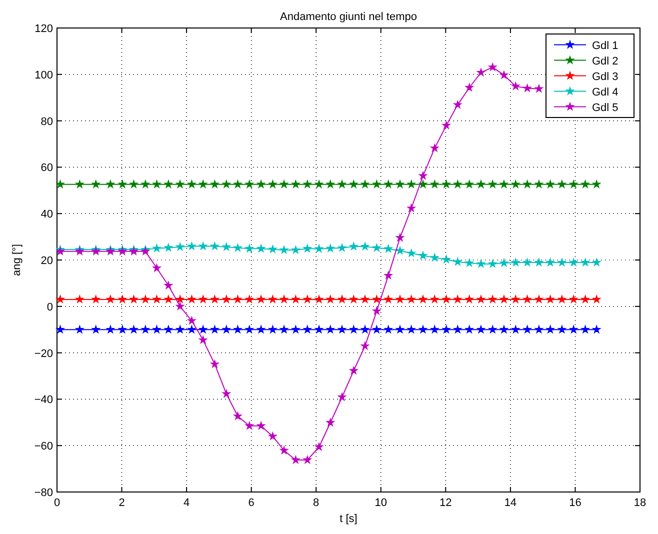  Describe the element at coordinates (43, 29) in the screenshot. I see `y-tick-label: 120` at that location.